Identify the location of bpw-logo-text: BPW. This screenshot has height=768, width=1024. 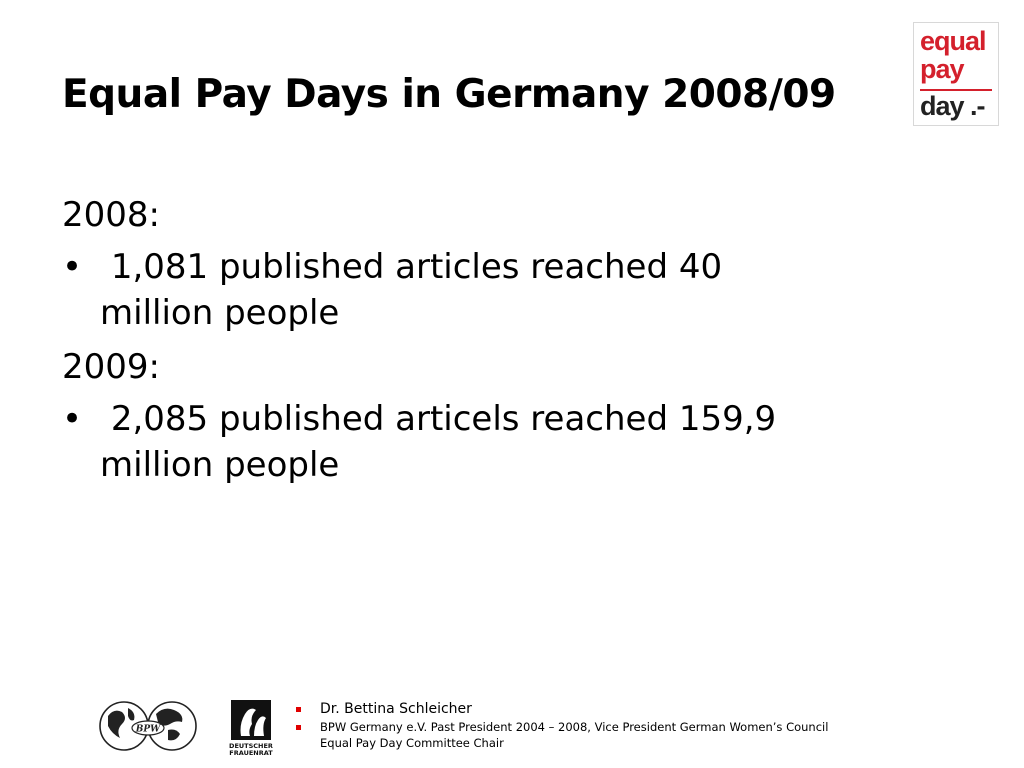
(148, 730).